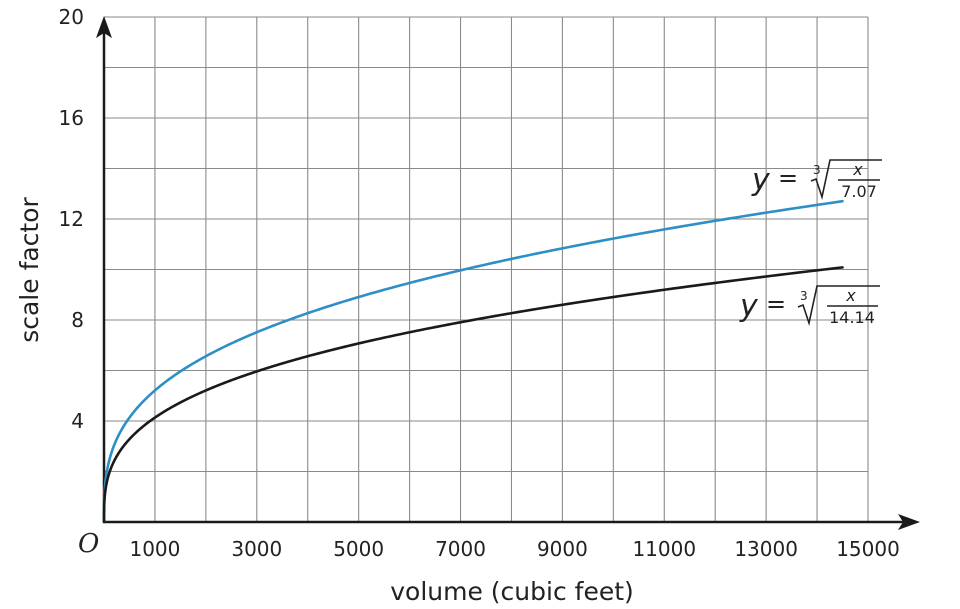  What do you see at coordinates (852, 317) in the screenshot?
I see `denominator: 14.14` at bounding box center [852, 317].